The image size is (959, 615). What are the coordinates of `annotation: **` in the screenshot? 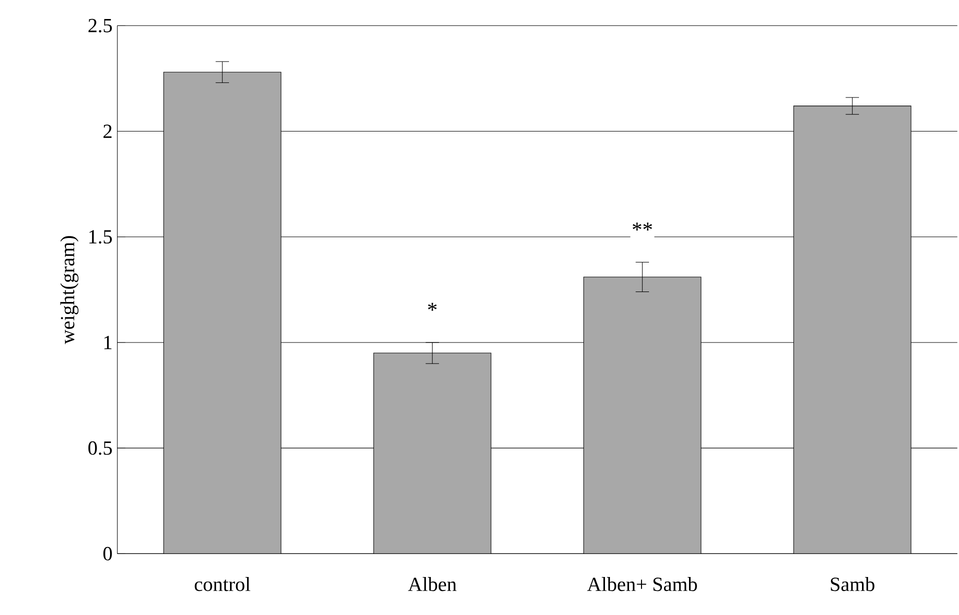 It's located at (642, 226).